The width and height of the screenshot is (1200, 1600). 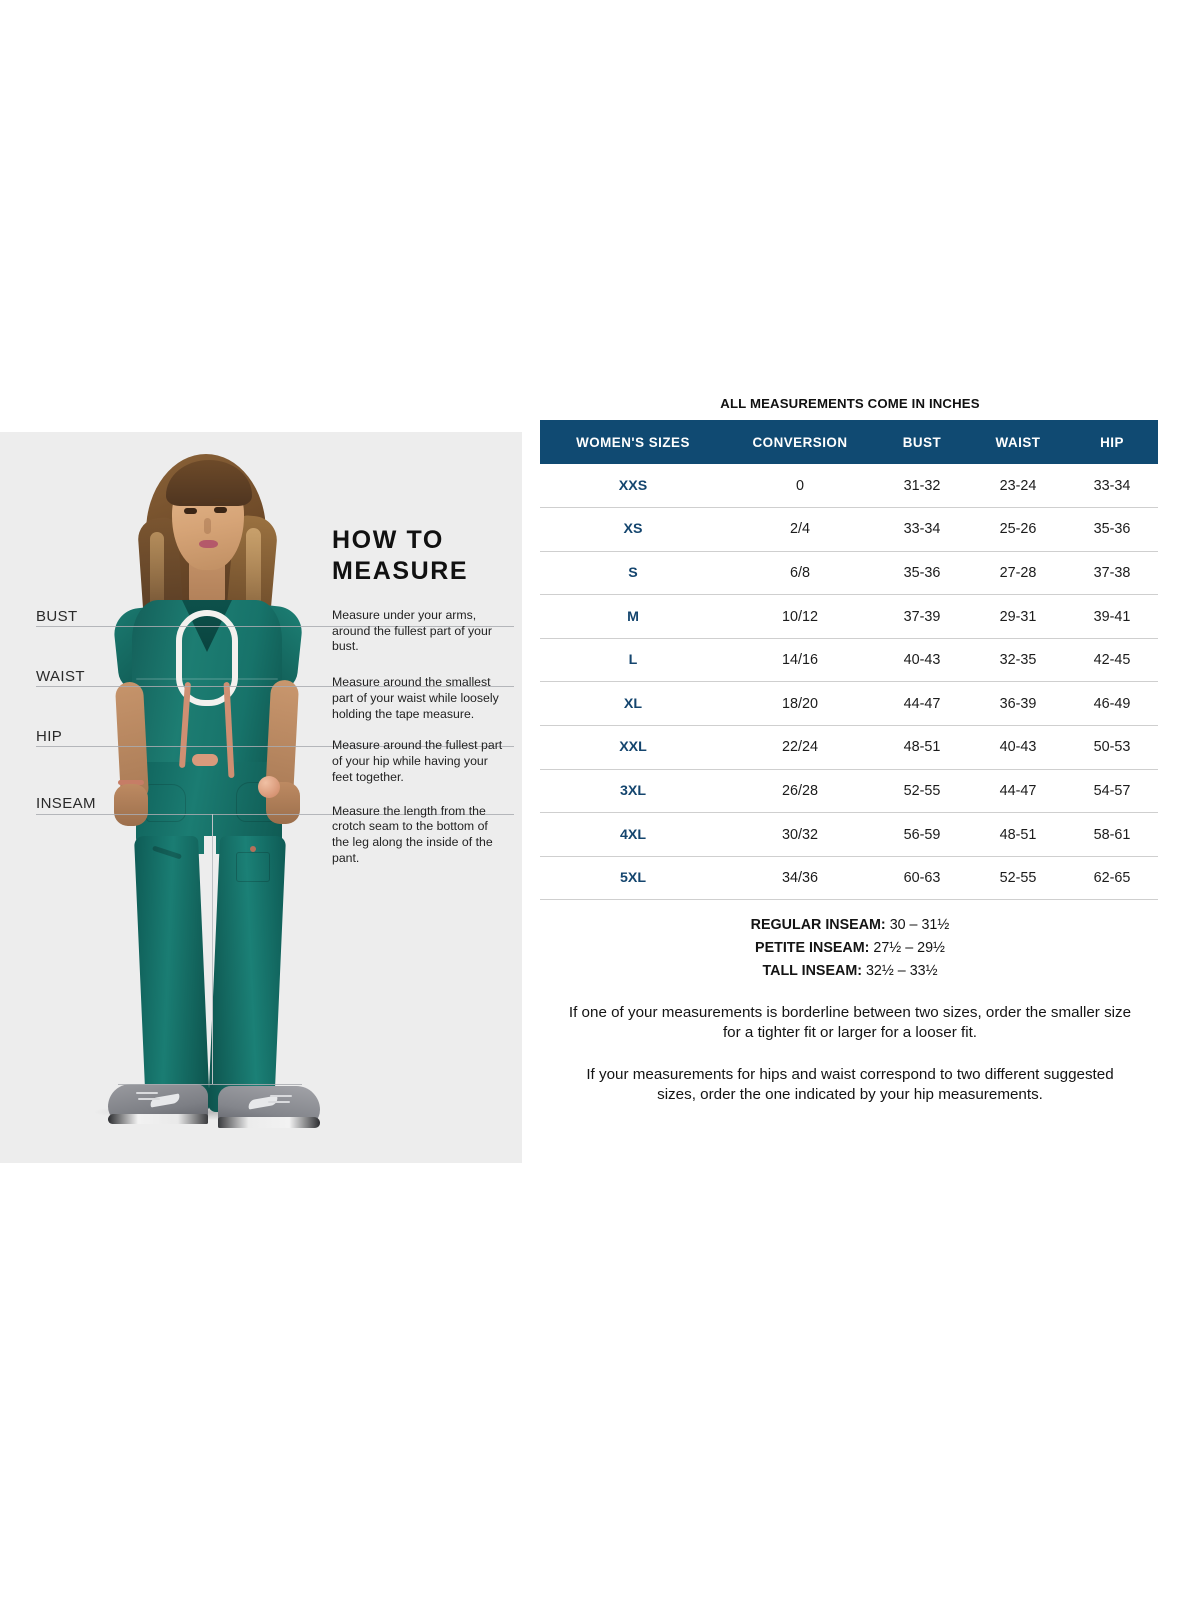 What do you see at coordinates (922, 878) in the screenshot?
I see `cell-bust: 60-63` at bounding box center [922, 878].